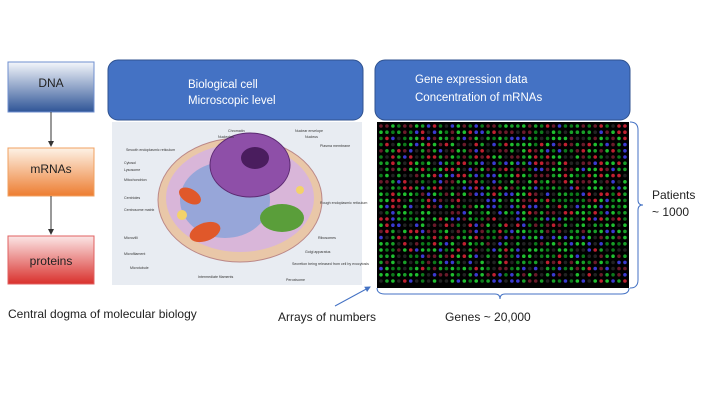  Describe the element at coordinates (226, 137) in the screenshot. I see `cell-label: Nucleolus` at that location.